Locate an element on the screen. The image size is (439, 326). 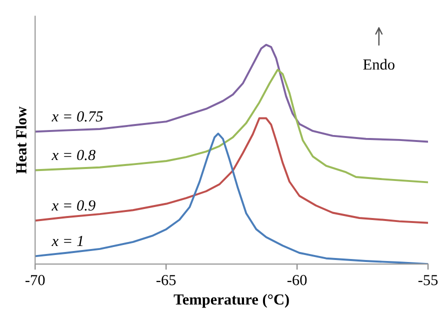
y-axis-title: Heat Flow is located at coordinates (21, 140).